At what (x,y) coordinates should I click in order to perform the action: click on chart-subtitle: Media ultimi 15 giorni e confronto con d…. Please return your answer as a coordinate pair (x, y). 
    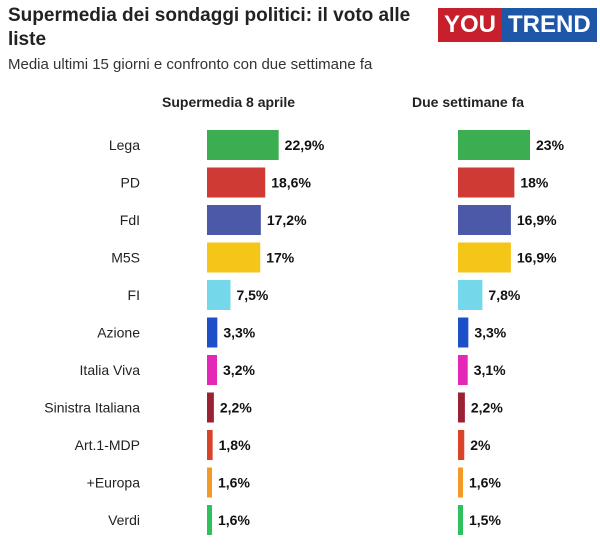
    Looking at the image, I should click on (190, 64).